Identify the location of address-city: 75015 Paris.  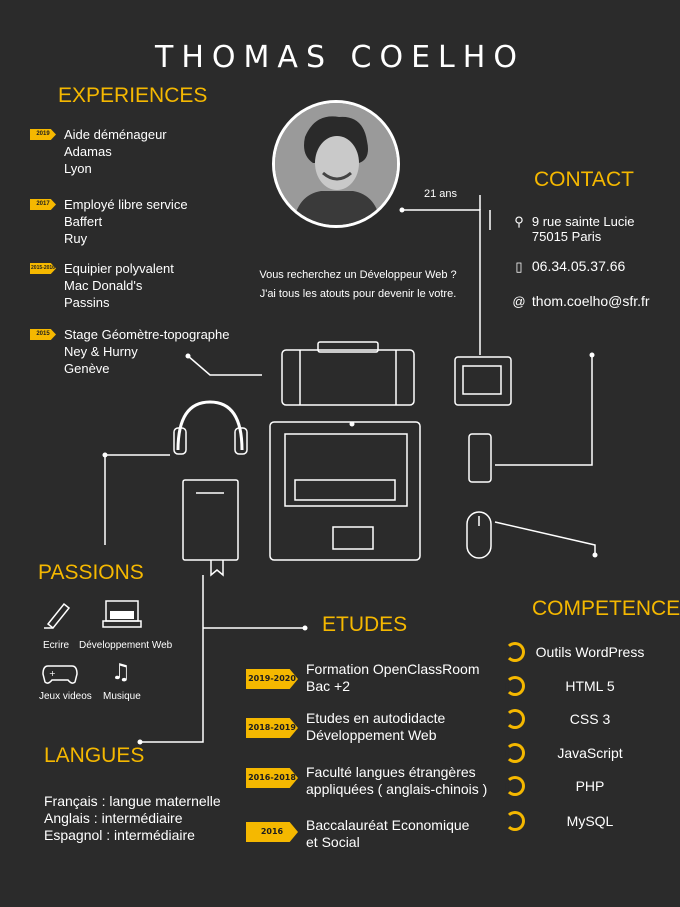
(566, 236).